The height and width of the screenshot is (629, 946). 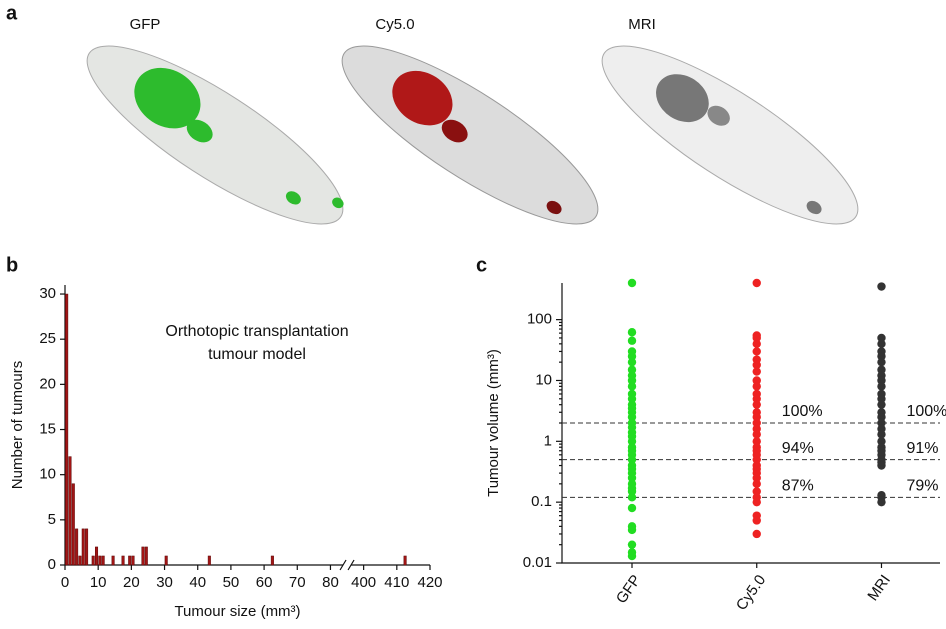 I want to click on y-axis-label: Tumour volume (mm³), so click(x=493, y=423).